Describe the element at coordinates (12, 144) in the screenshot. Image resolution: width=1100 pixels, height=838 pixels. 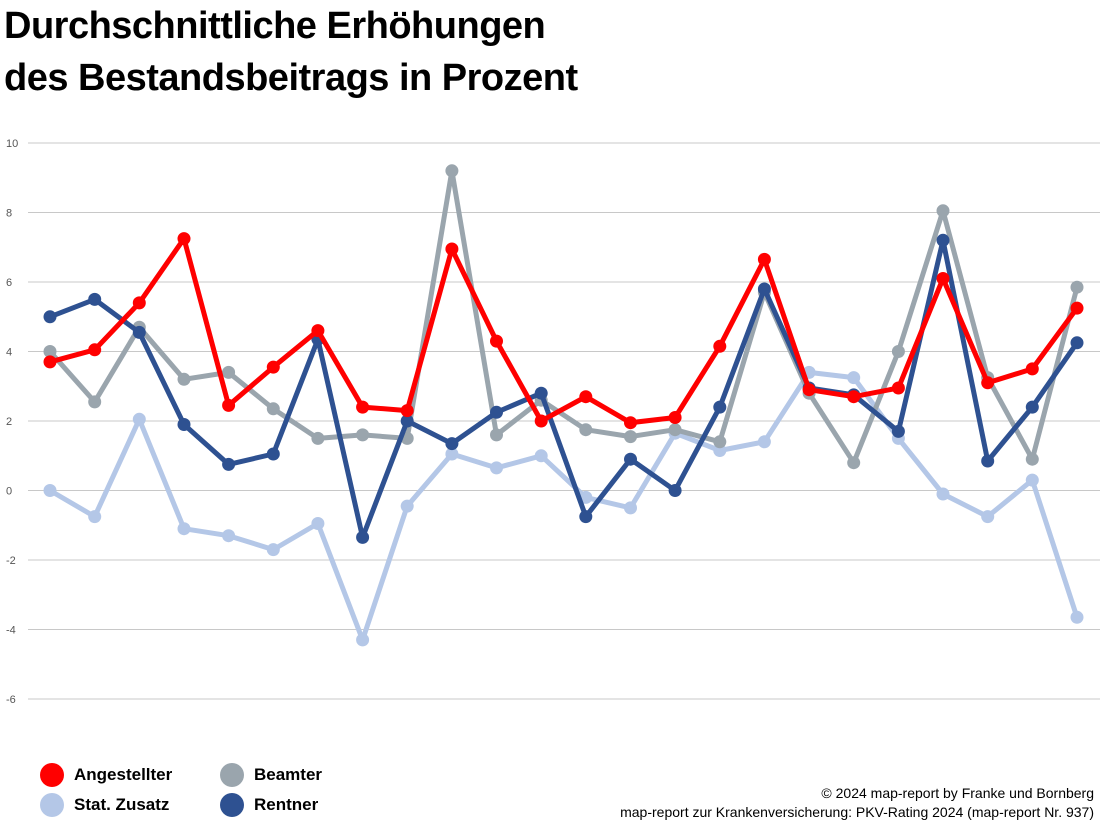
I see `y-tick-label: 10` at that location.